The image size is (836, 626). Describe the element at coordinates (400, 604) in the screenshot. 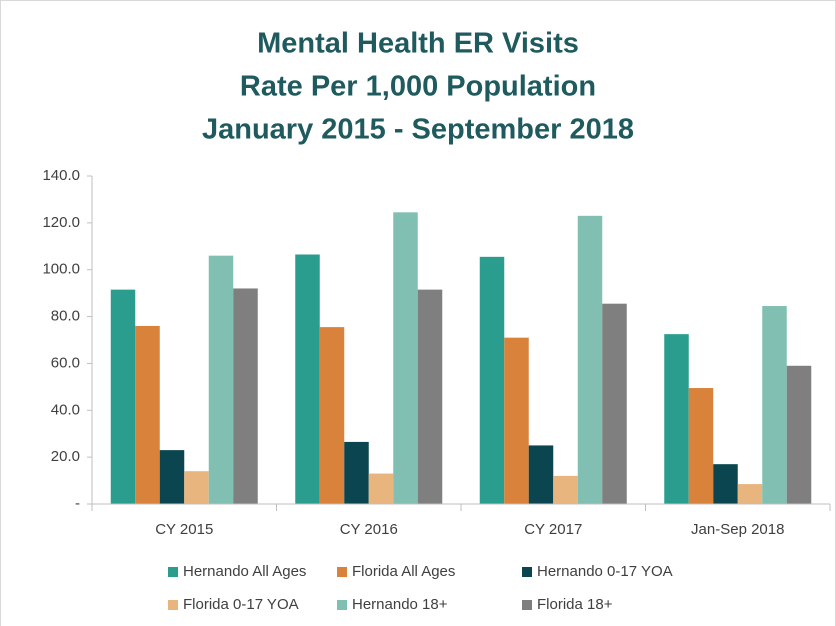

I see `legend-label: Hernando 18+` at that location.